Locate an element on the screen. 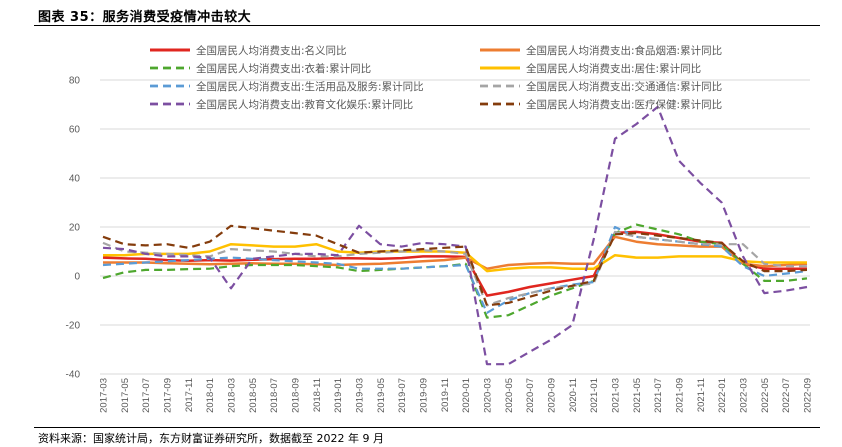  legend-label-2: 全国居民人均消费支出:食品烟酒:累计同比 is located at coordinates (624, 50).